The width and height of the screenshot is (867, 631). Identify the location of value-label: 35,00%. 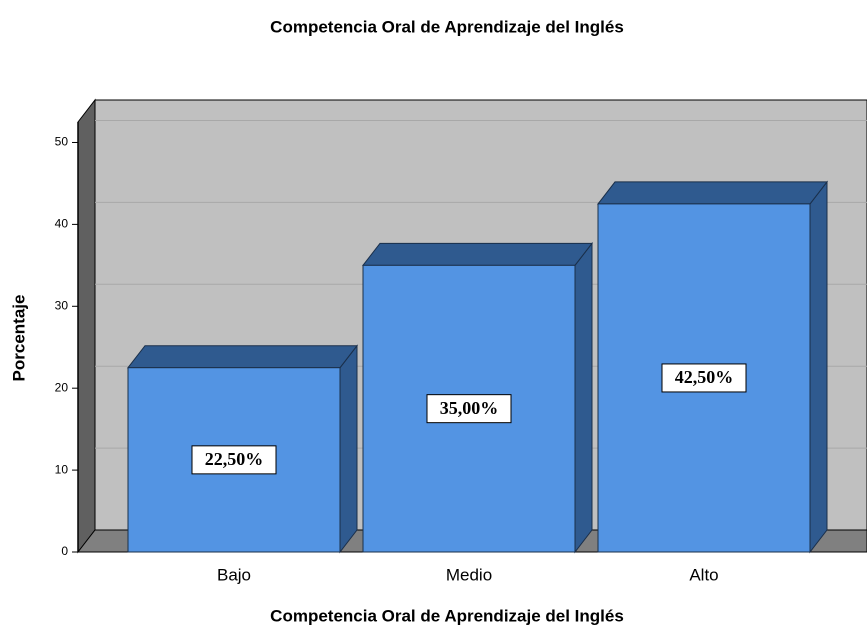
(469, 408).